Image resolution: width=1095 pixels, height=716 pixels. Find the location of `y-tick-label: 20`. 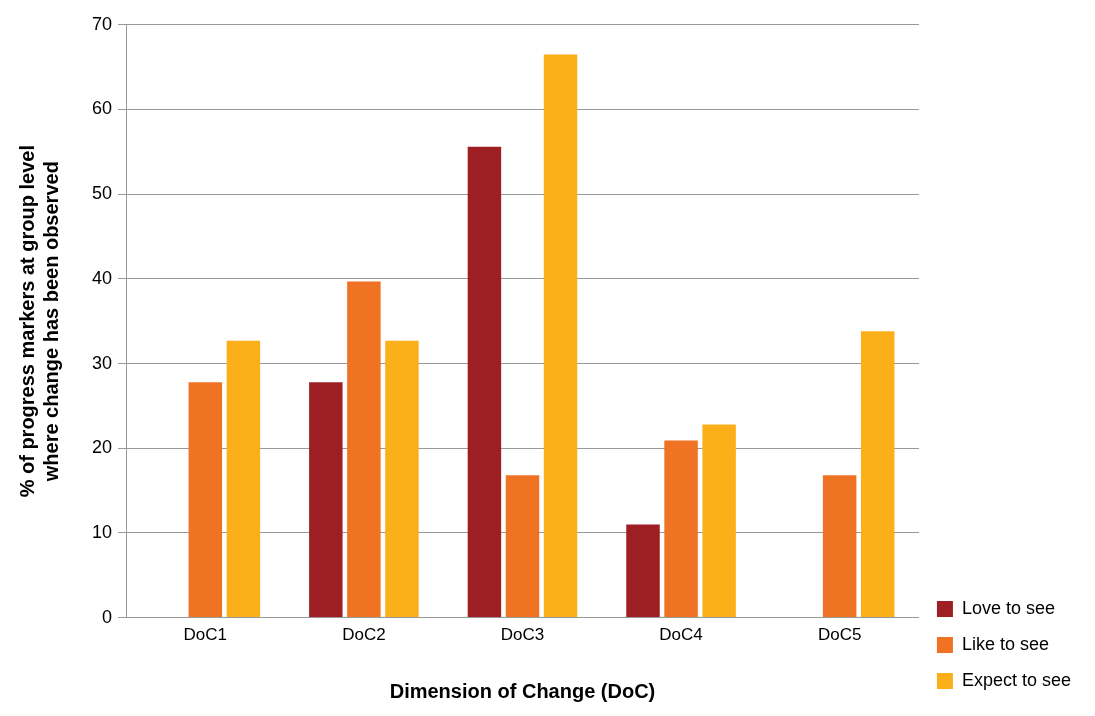

y-tick-label: 20 is located at coordinates (102, 447).